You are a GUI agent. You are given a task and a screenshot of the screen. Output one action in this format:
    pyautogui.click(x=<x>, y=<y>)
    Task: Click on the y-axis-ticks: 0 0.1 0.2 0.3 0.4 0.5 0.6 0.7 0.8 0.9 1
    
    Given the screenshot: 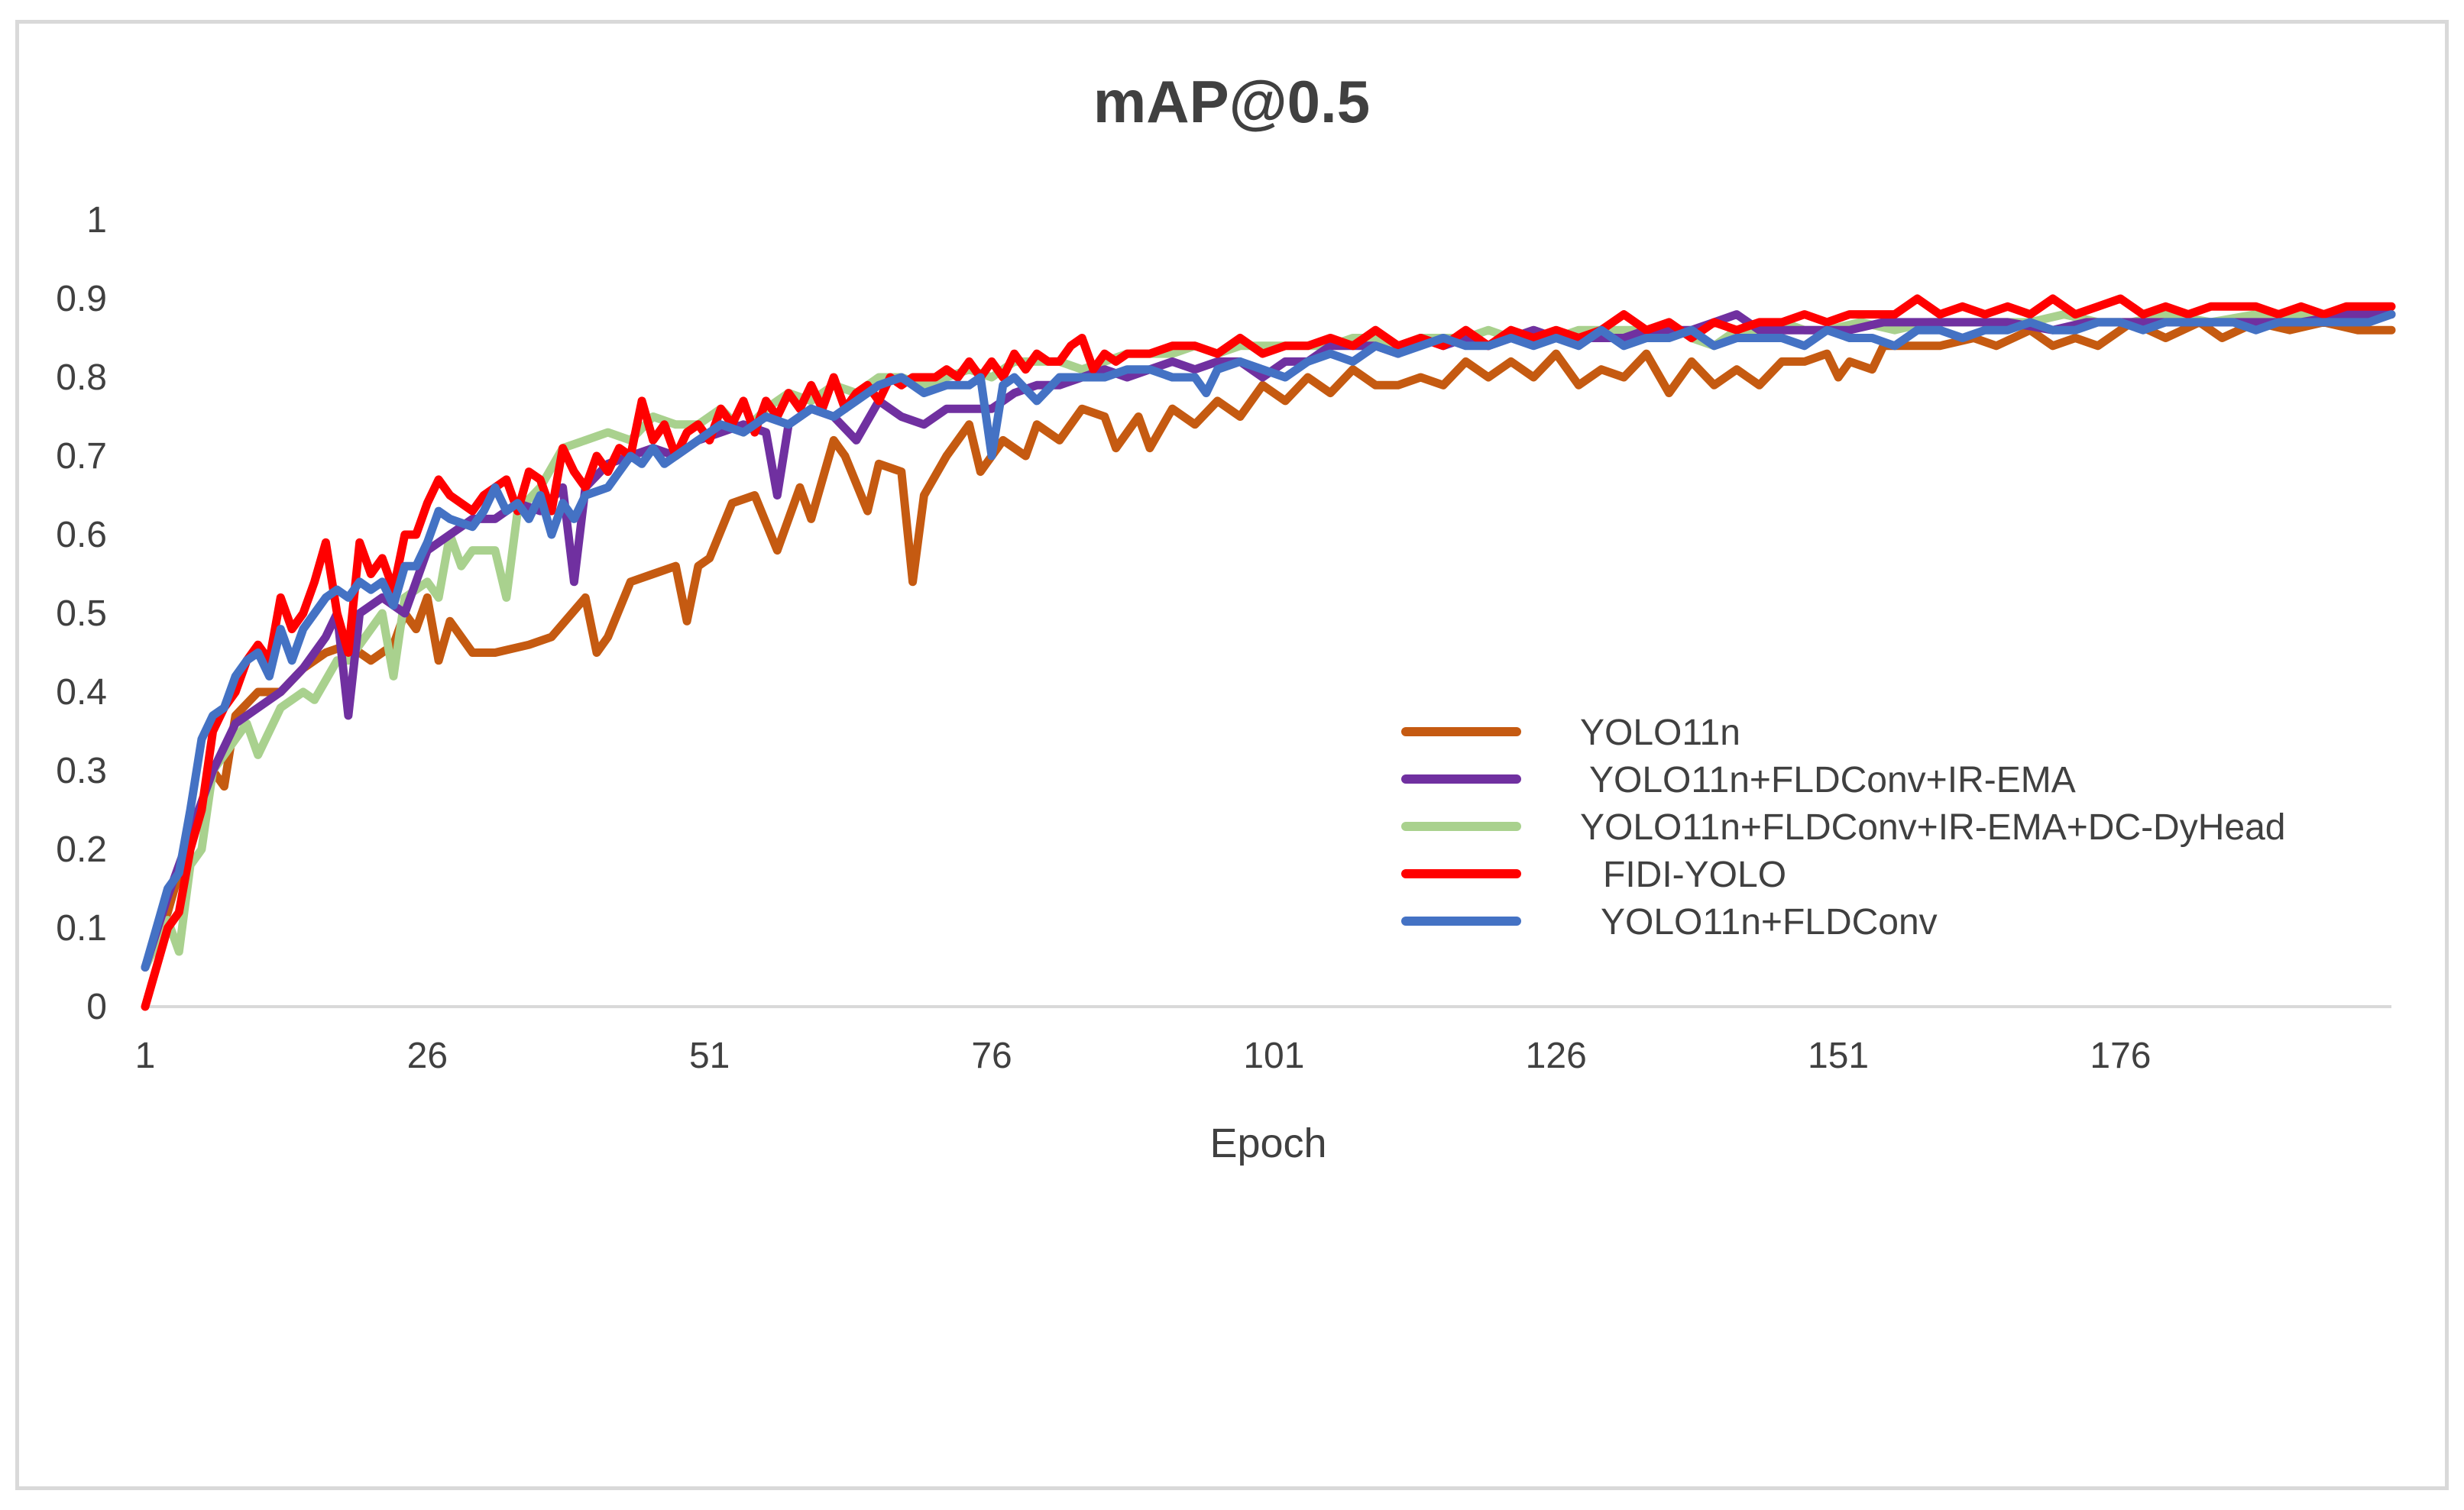 What is the action you would take?
    pyautogui.click(x=81, y=613)
    